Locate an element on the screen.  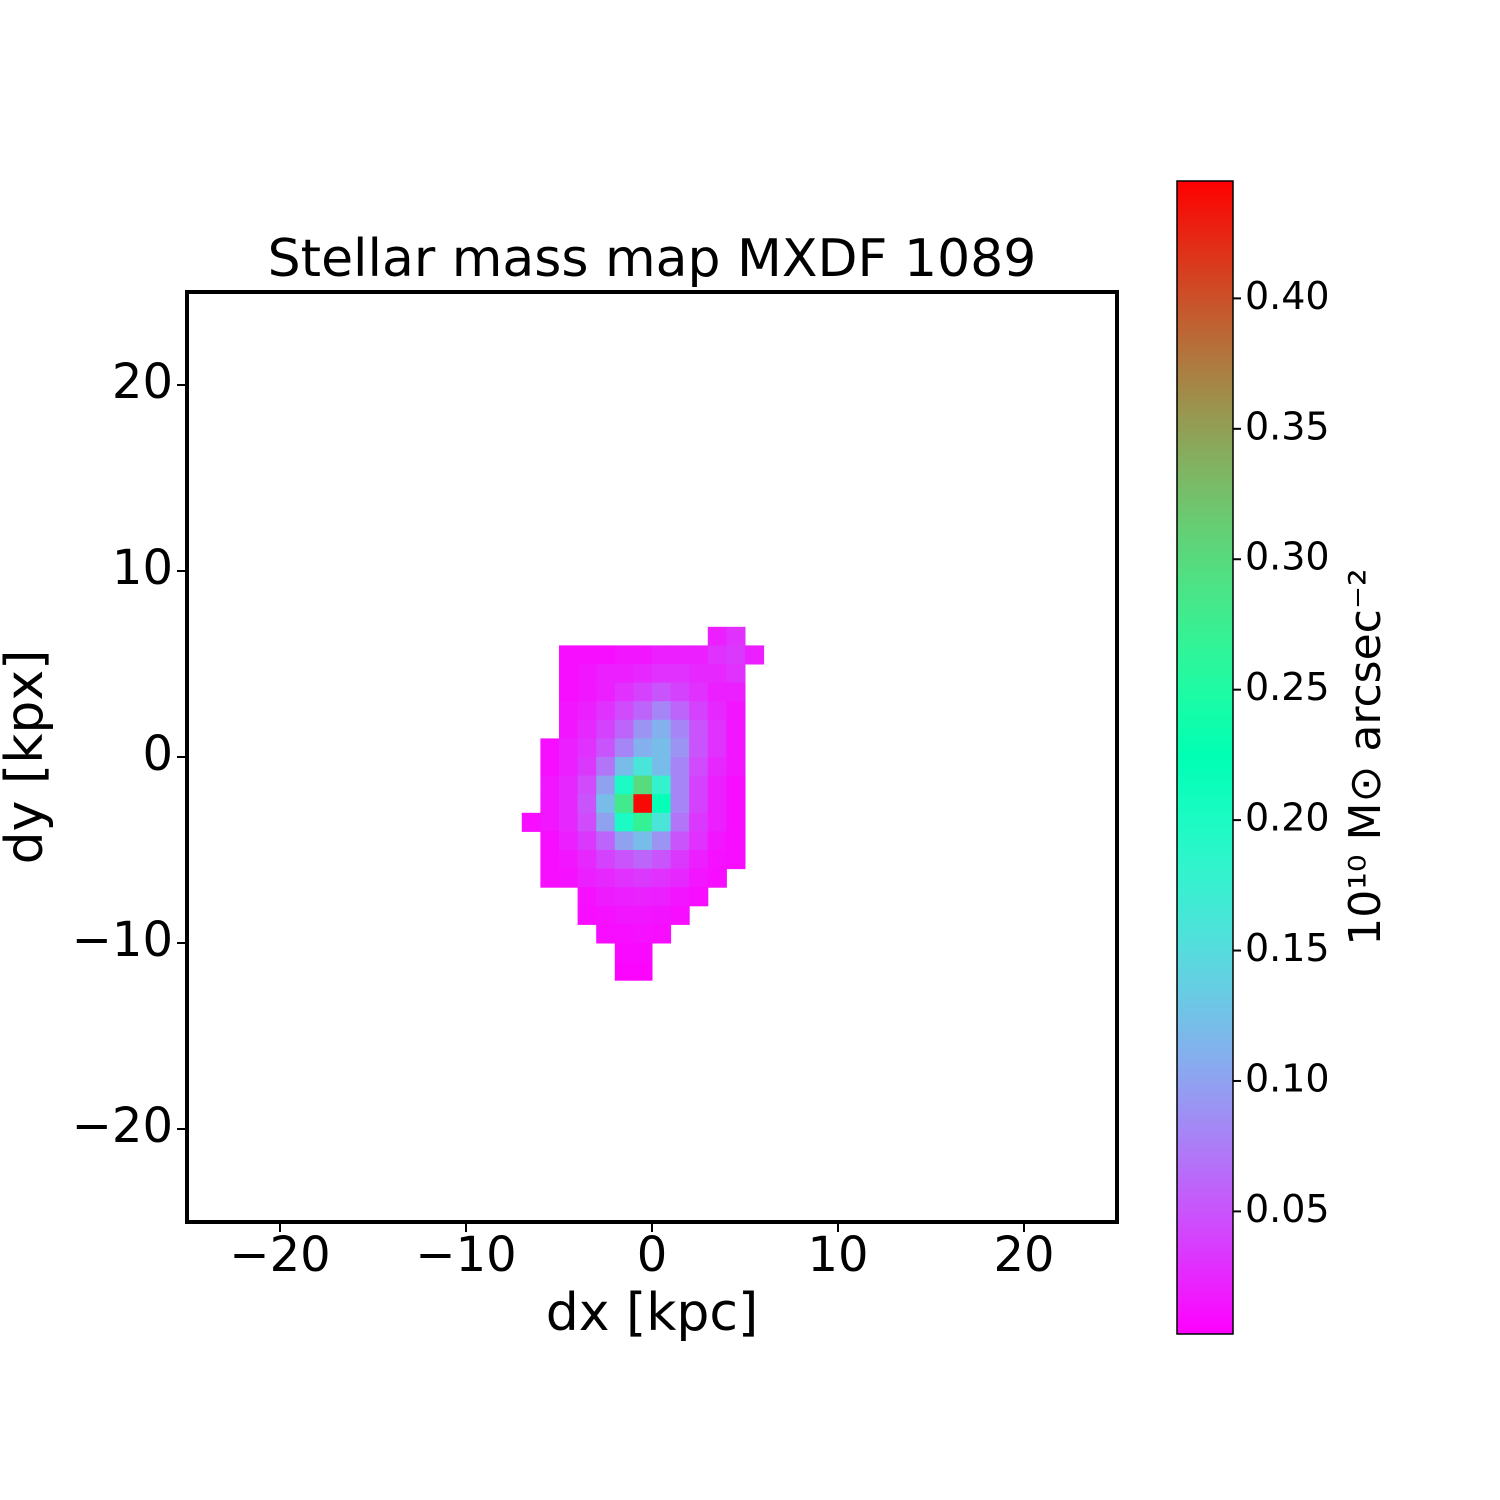
y-tick-label: 0 is located at coordinates (157, 754).